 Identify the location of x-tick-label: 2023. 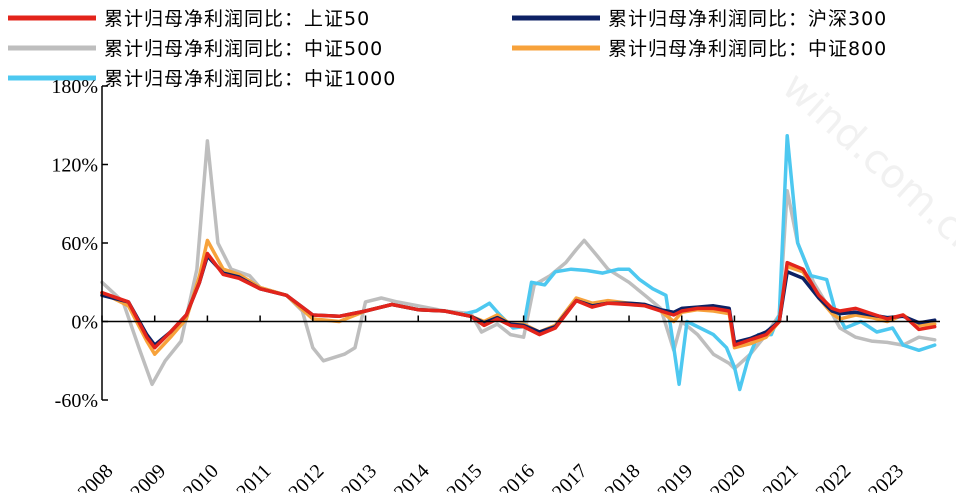
(886, 476).